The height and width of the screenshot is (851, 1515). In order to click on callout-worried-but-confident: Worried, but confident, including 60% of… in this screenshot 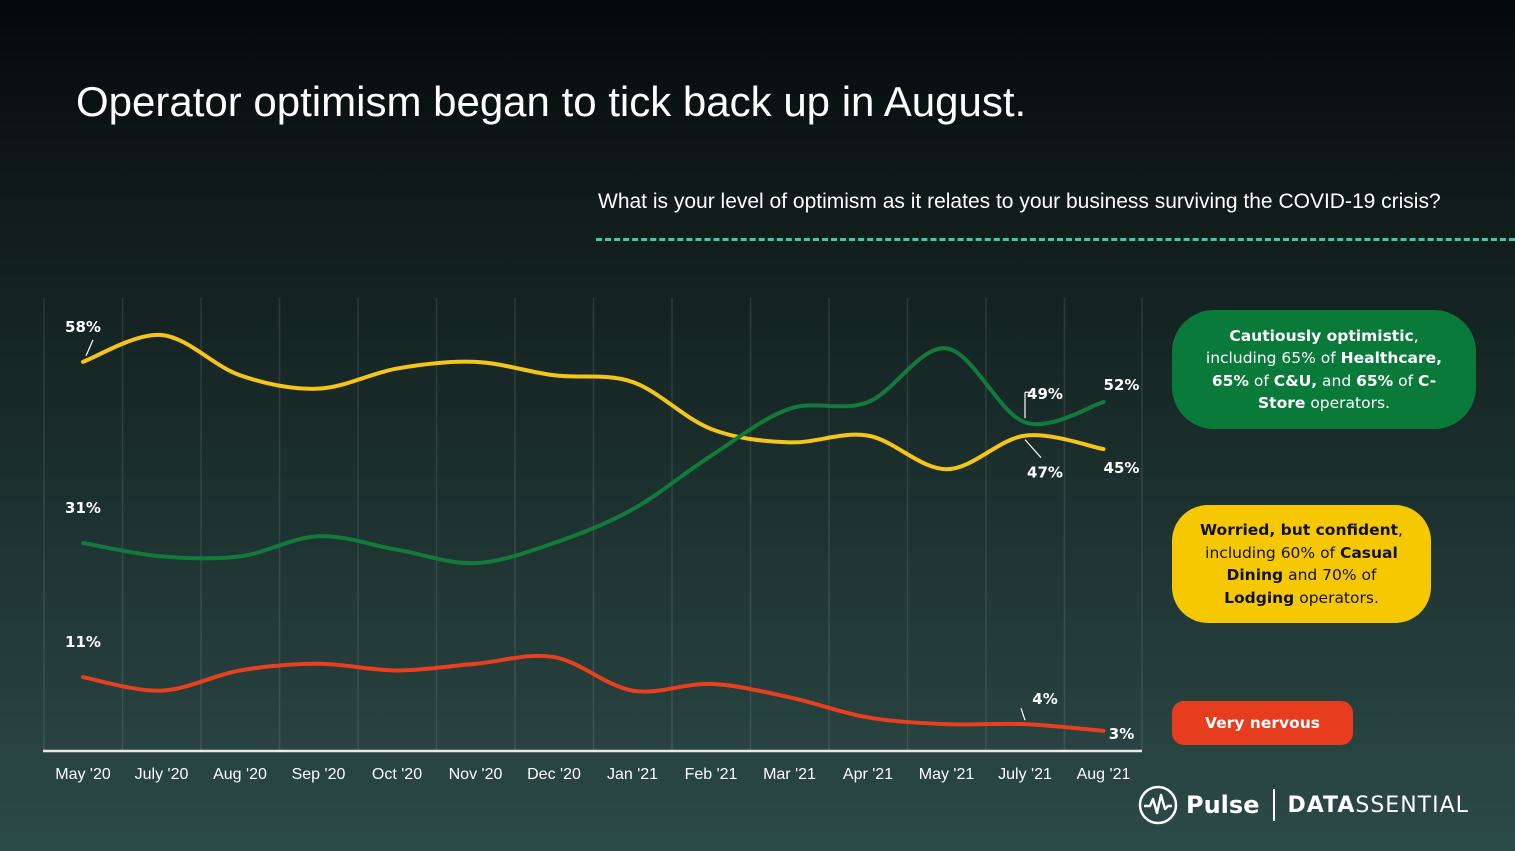, I will do `click(1301, 564)`.